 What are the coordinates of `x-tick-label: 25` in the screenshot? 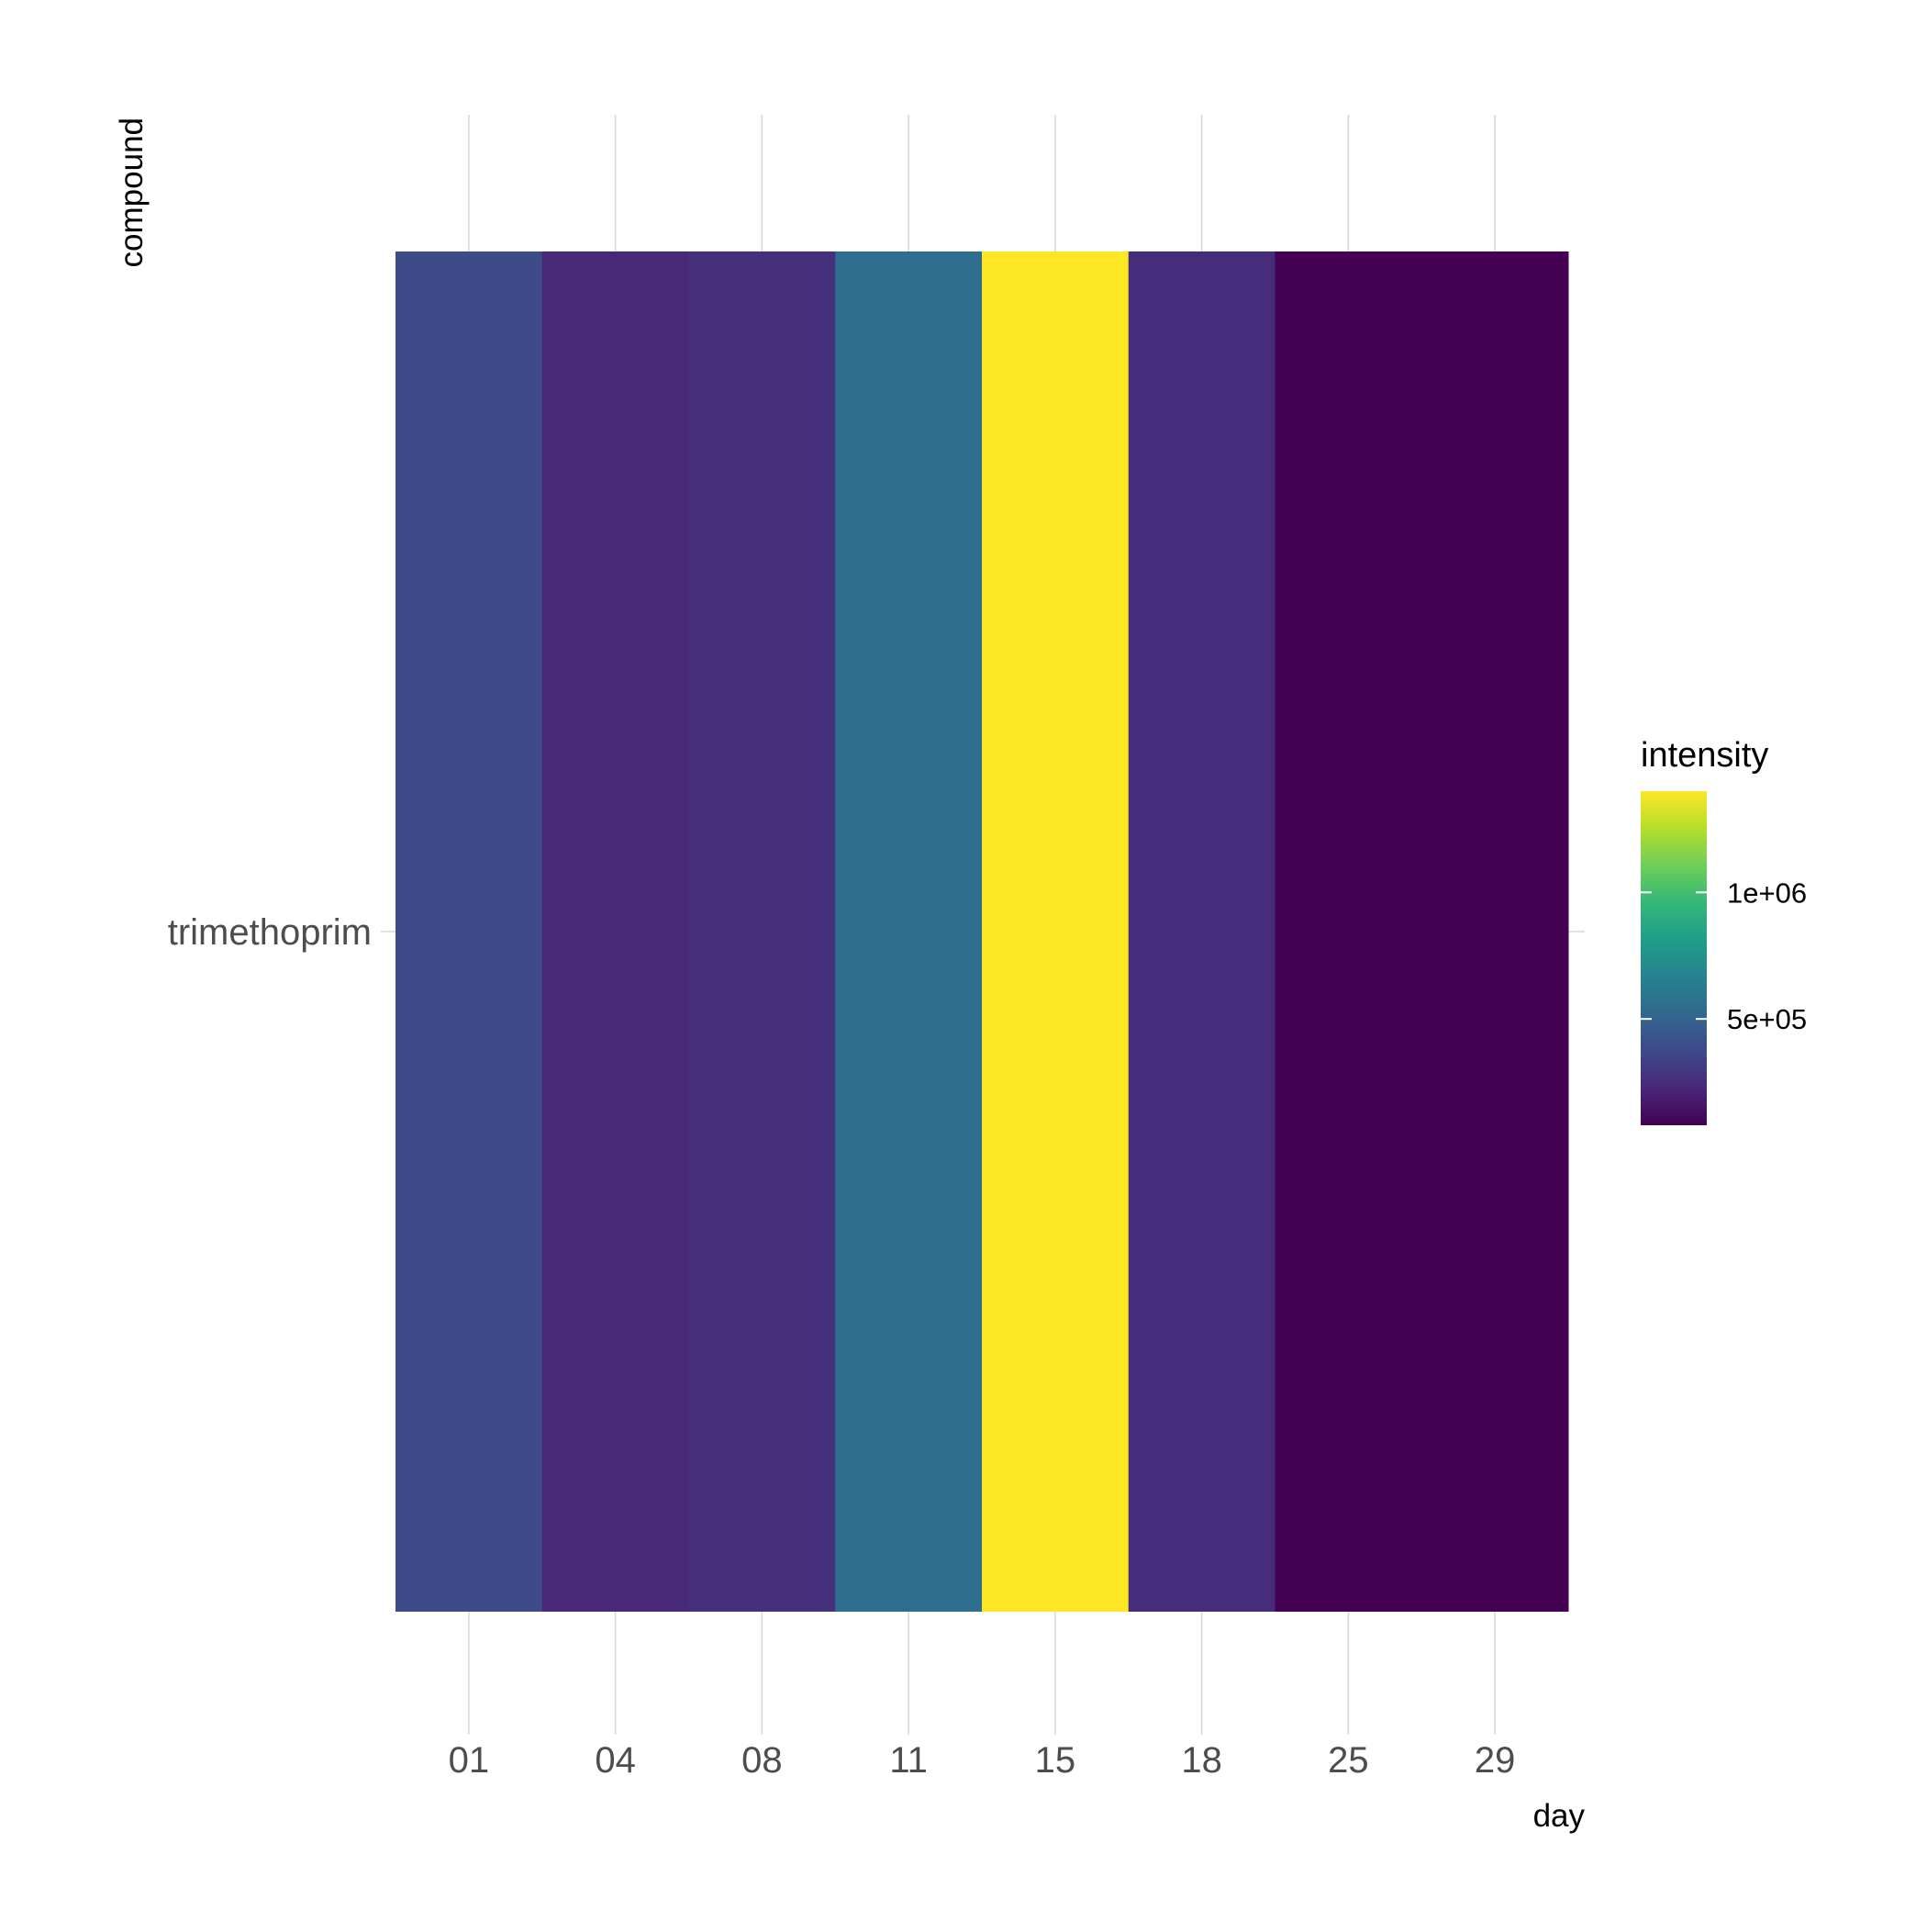 It's located at (1348, 1760).